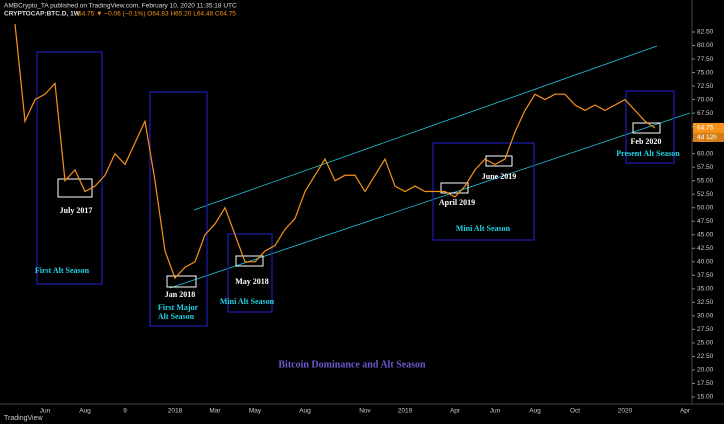  What do you see at coordinates (705, 194) in the screenshot?
I see `y-tick-label: 52.50` at bounding box center [705, 194].